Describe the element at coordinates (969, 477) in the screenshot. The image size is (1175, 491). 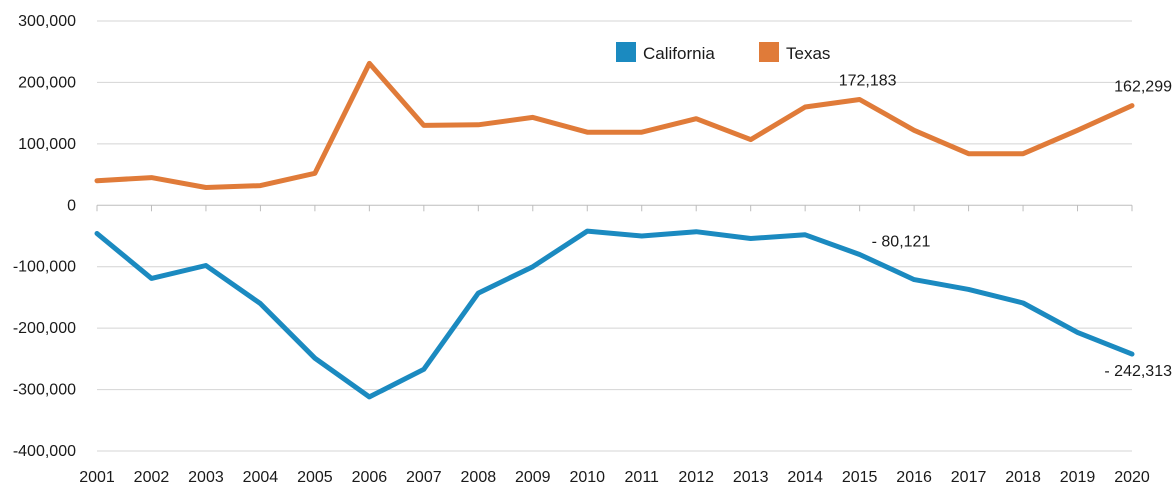
I see `x-tick-label: 2017` at that location.